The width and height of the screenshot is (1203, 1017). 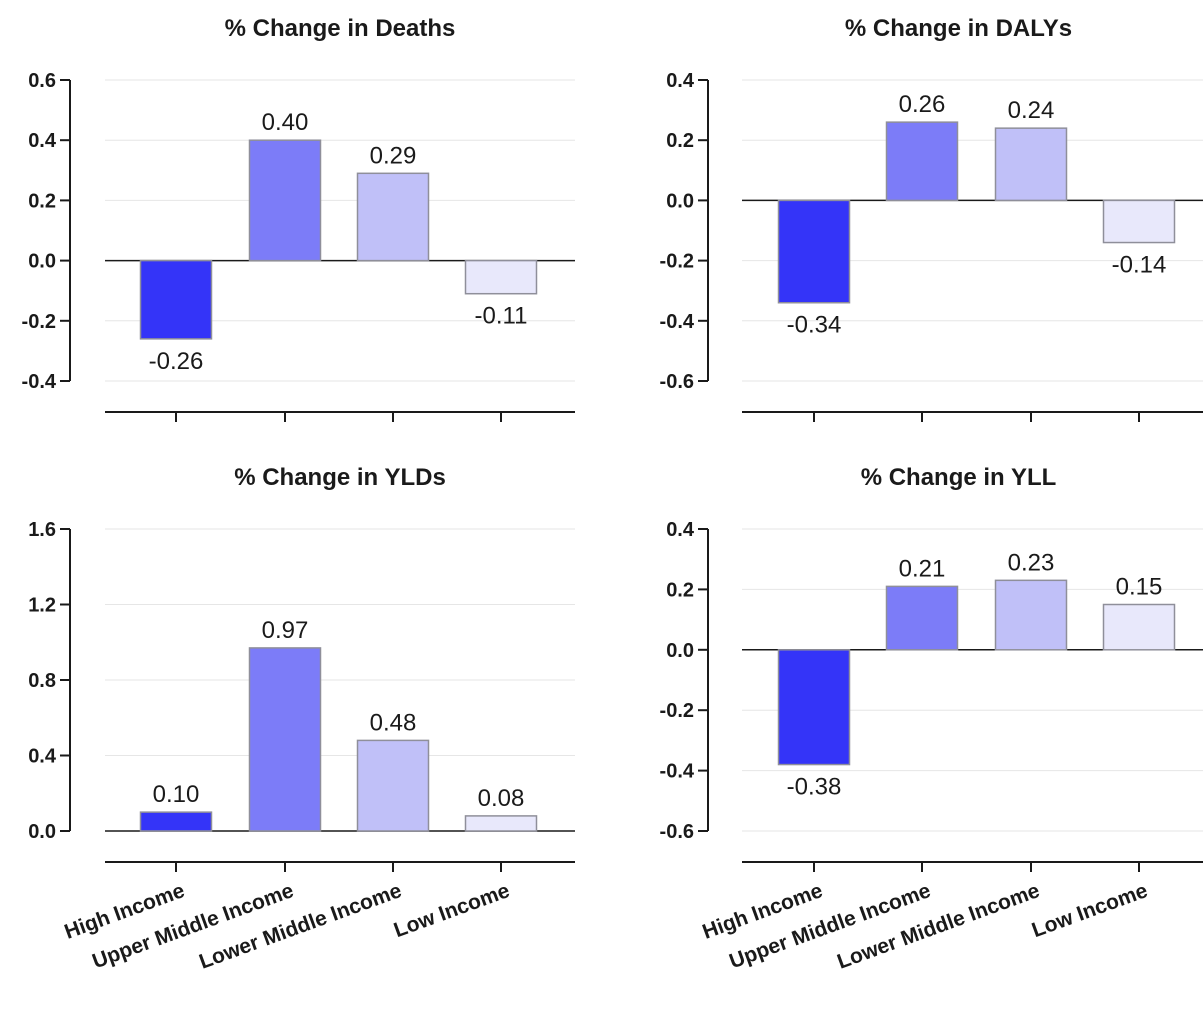 What do you see at coordinates (42, 530) in the screenshot?
I see `y-tick-label: 1.6` at bounding box center [42, 530].